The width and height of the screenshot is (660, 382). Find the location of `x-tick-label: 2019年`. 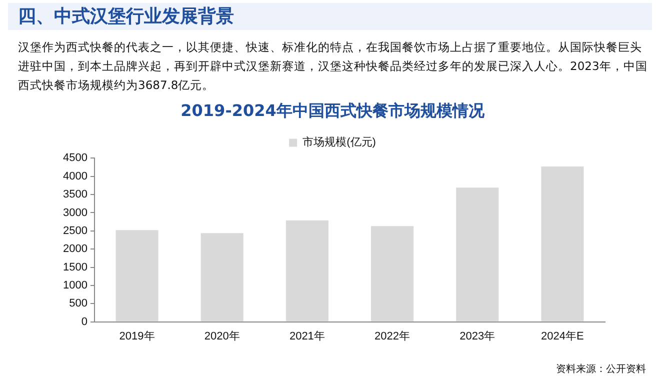

x-tick-label: 2019年 is located at coordinates (137, 336).